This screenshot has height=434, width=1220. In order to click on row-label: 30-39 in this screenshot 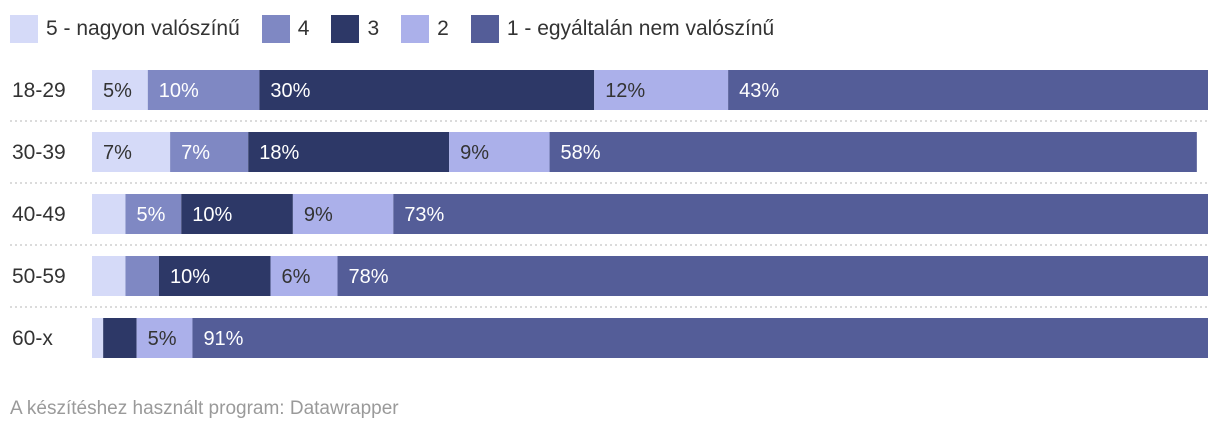, I will do `click(39, 152)`.